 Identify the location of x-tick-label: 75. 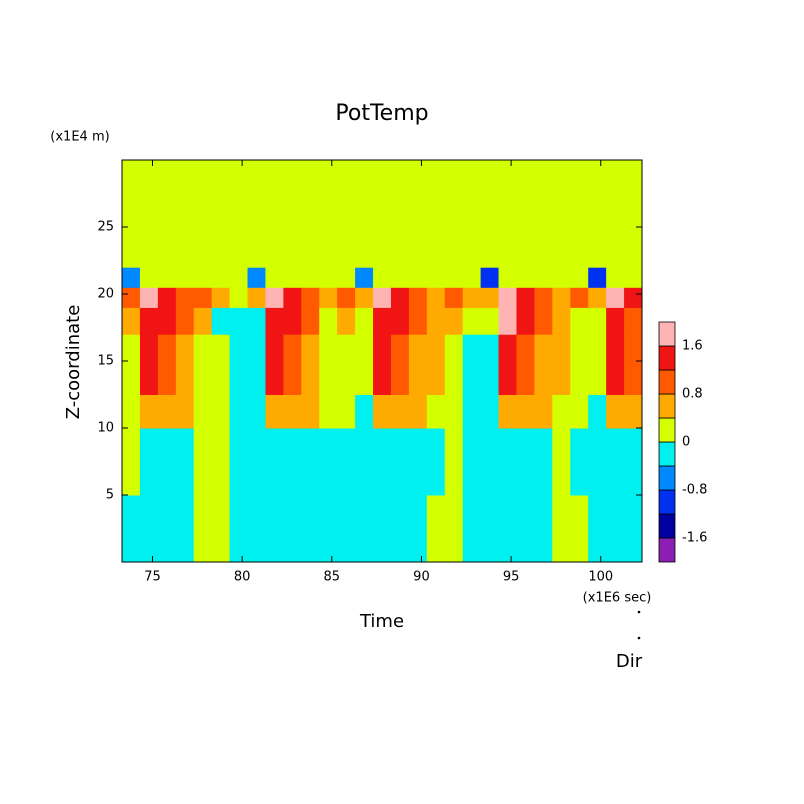
(152, 577).